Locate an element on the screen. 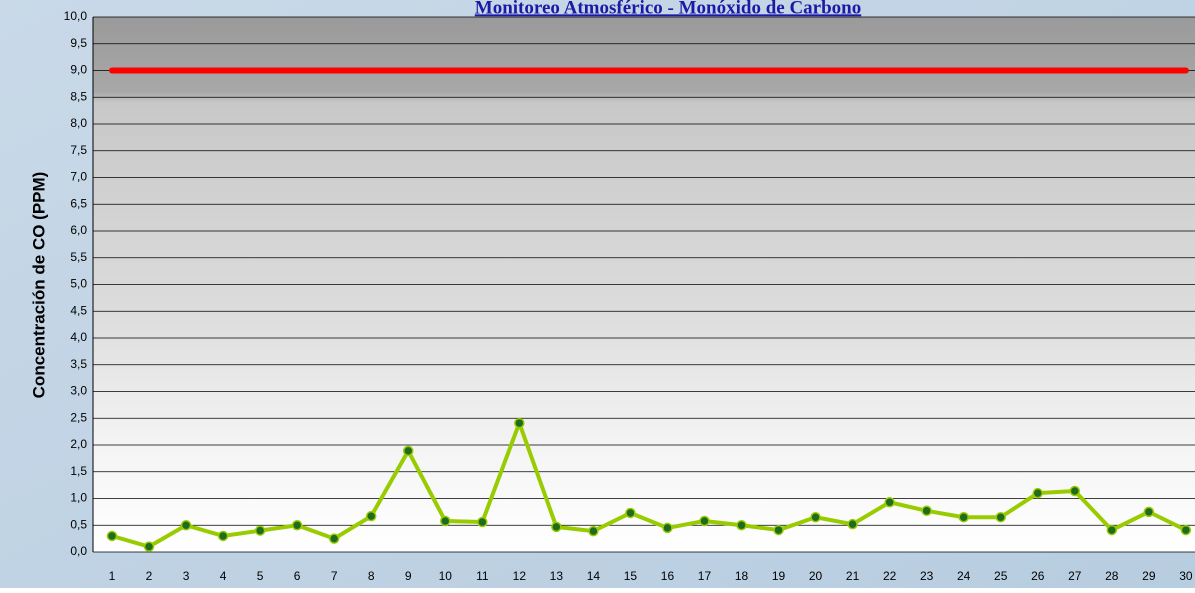 The height and width of the screenshot is (593, 1195). x-tick-label: 28 is located at coordinates (1112, 576).